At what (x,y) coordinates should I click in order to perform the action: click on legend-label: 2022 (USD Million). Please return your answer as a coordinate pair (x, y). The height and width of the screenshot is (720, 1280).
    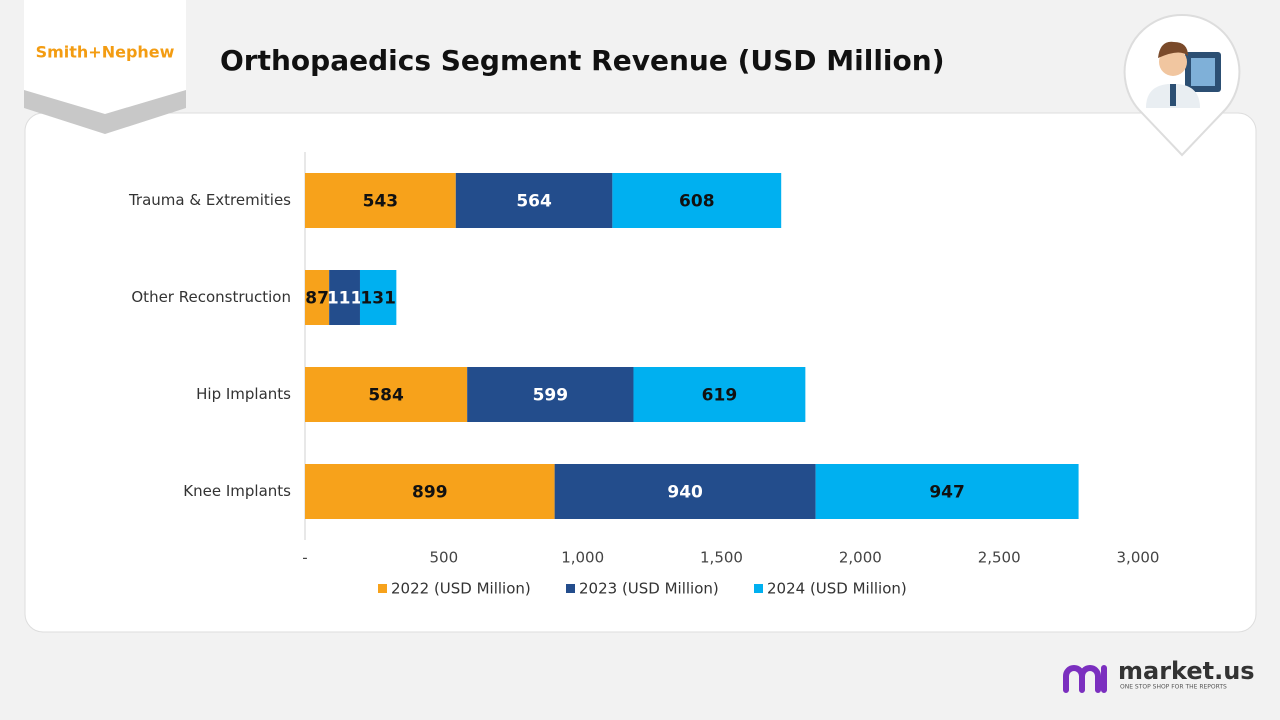
    Looking at the image, I should click on (461, 589).